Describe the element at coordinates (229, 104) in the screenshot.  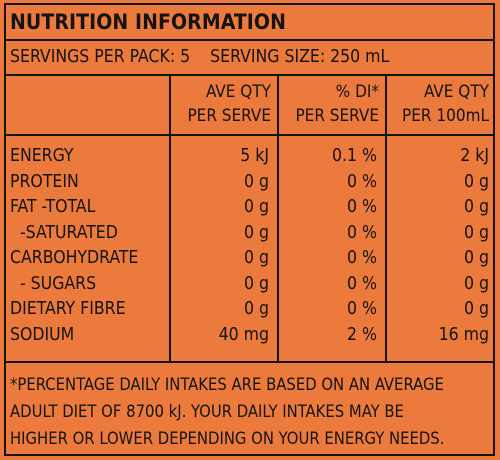
I see `header-ave-qty-per-serve: AVE QTY PER SERVE` at that location.